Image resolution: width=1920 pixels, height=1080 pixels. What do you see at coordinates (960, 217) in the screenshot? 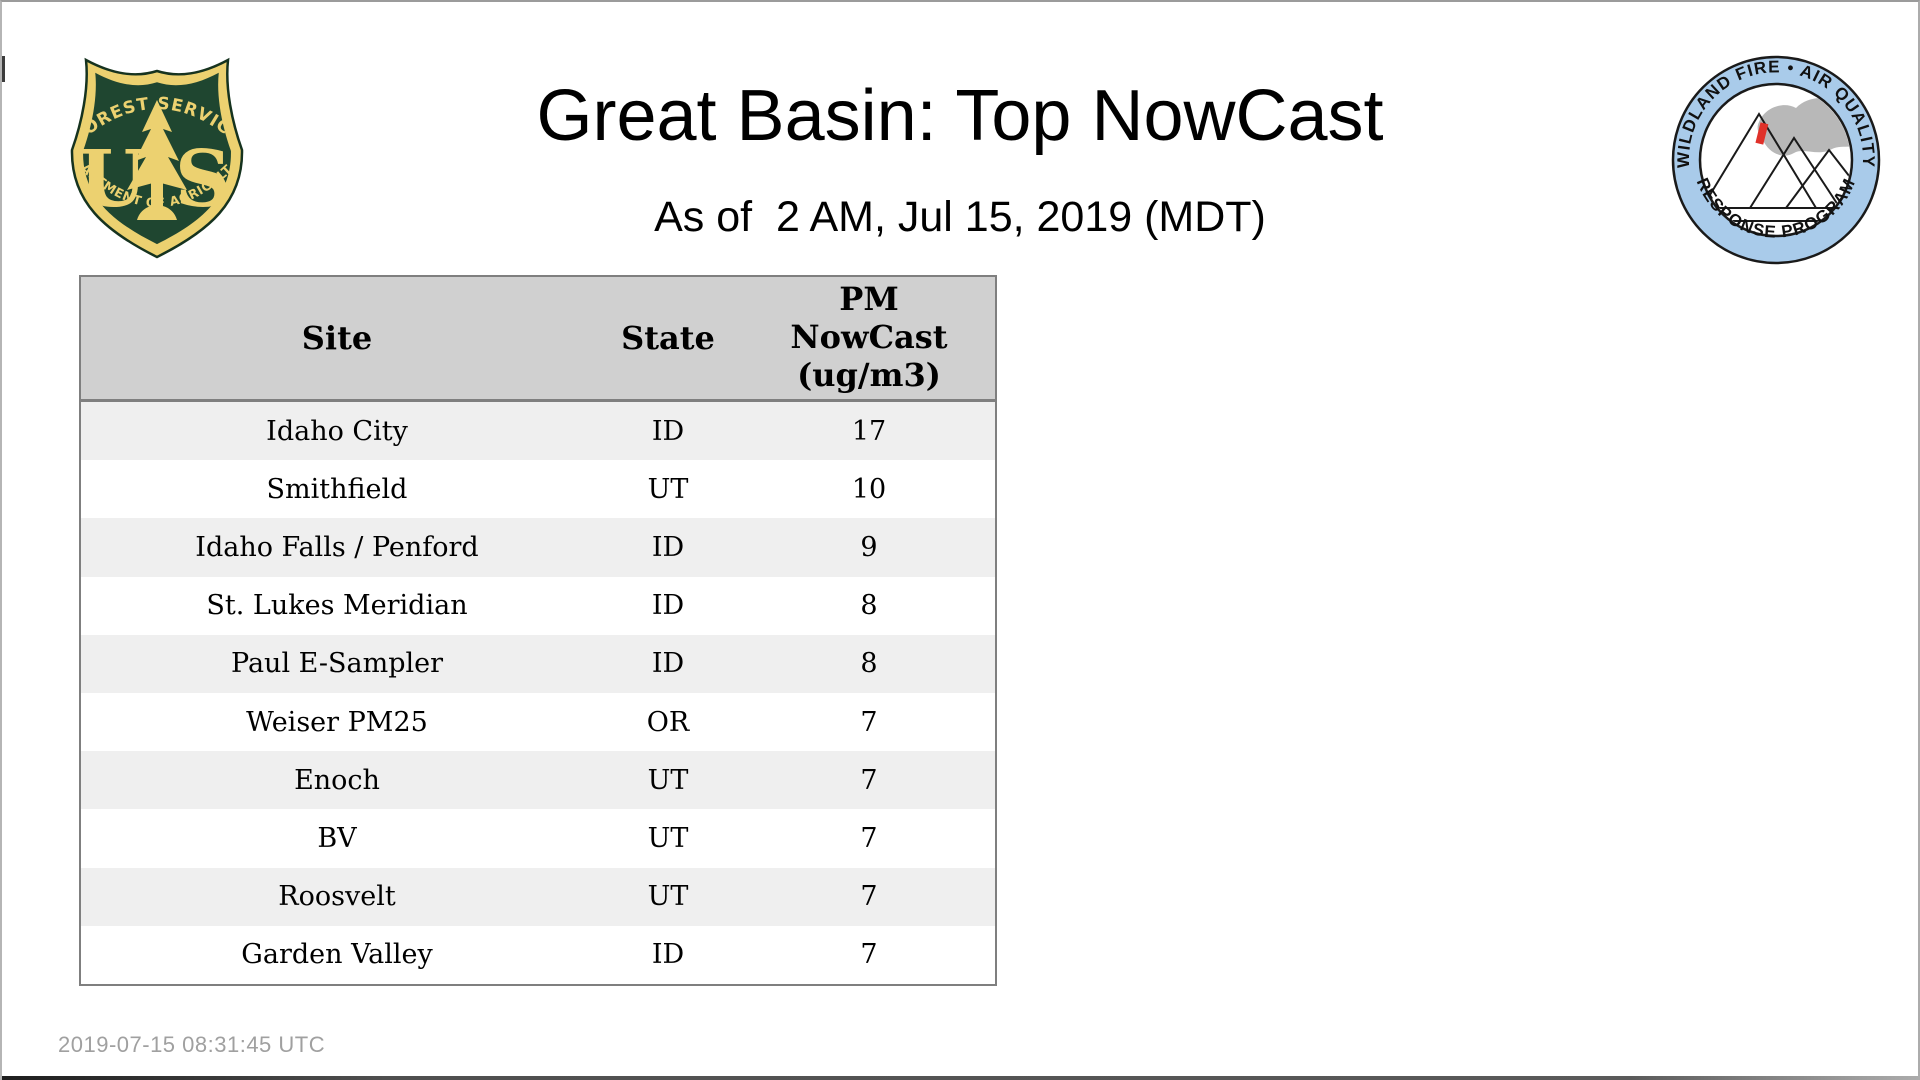
I see `page-subtitle: As of 2 AM, Jul 15, 2019 (MDT)` at bounding box center [960, 217].